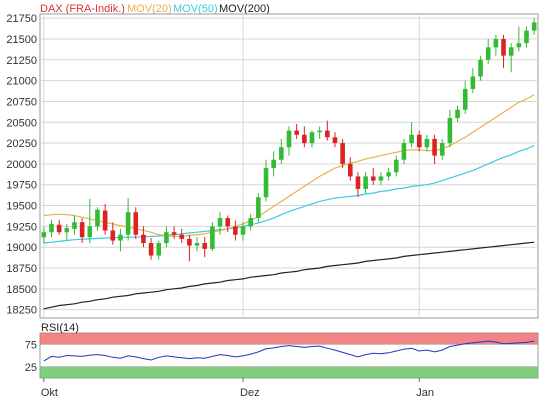 Image resolution: width=540 pixels, height=400 pixels. I want to click on y-tick-label: 19000, so click(21, 248).